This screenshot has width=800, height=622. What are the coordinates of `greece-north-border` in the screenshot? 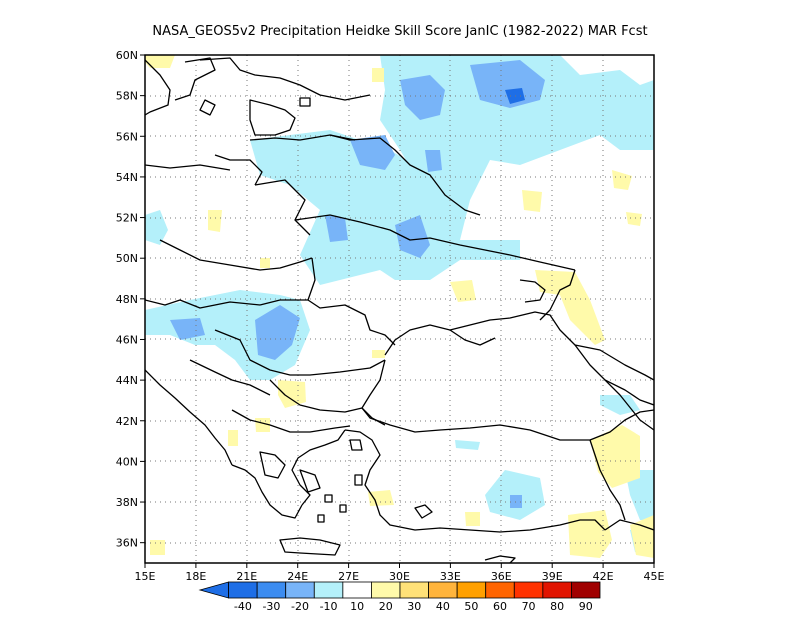 It's located at (291, 421).